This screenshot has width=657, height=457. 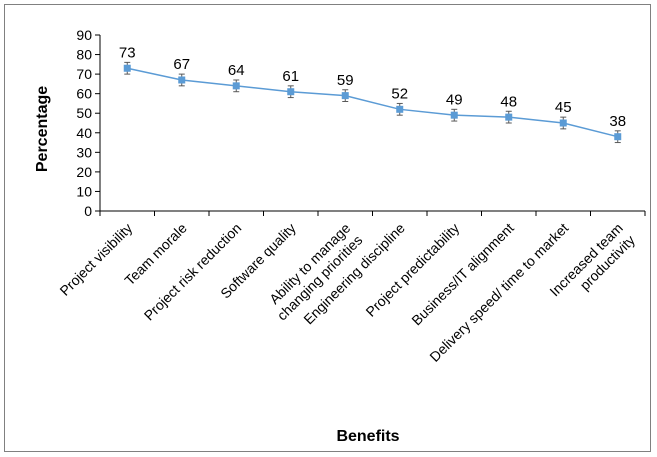 I want to click on y-axis: 0 10 20 30 40 50 60 70 80 90, so click(x=88, y=123).